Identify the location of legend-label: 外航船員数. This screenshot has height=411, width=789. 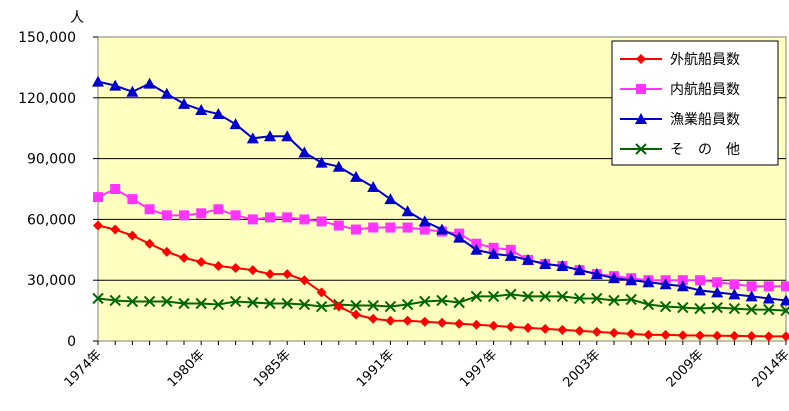
(705, 60).